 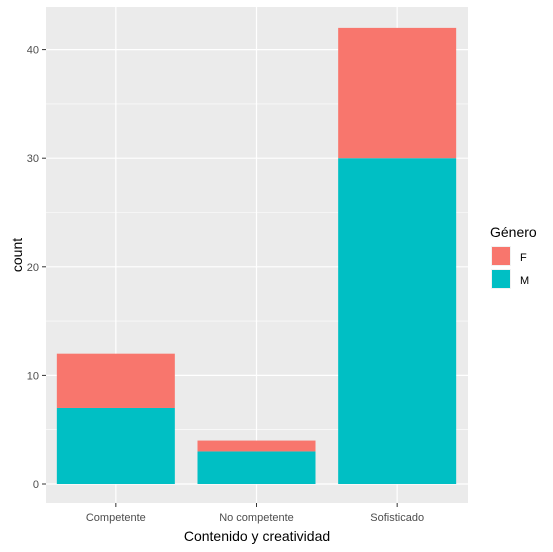 What do you see at coordinates (33, 376) in the screenshot?
I see `y-tick-label: 10` at bounding box center [33, 376].